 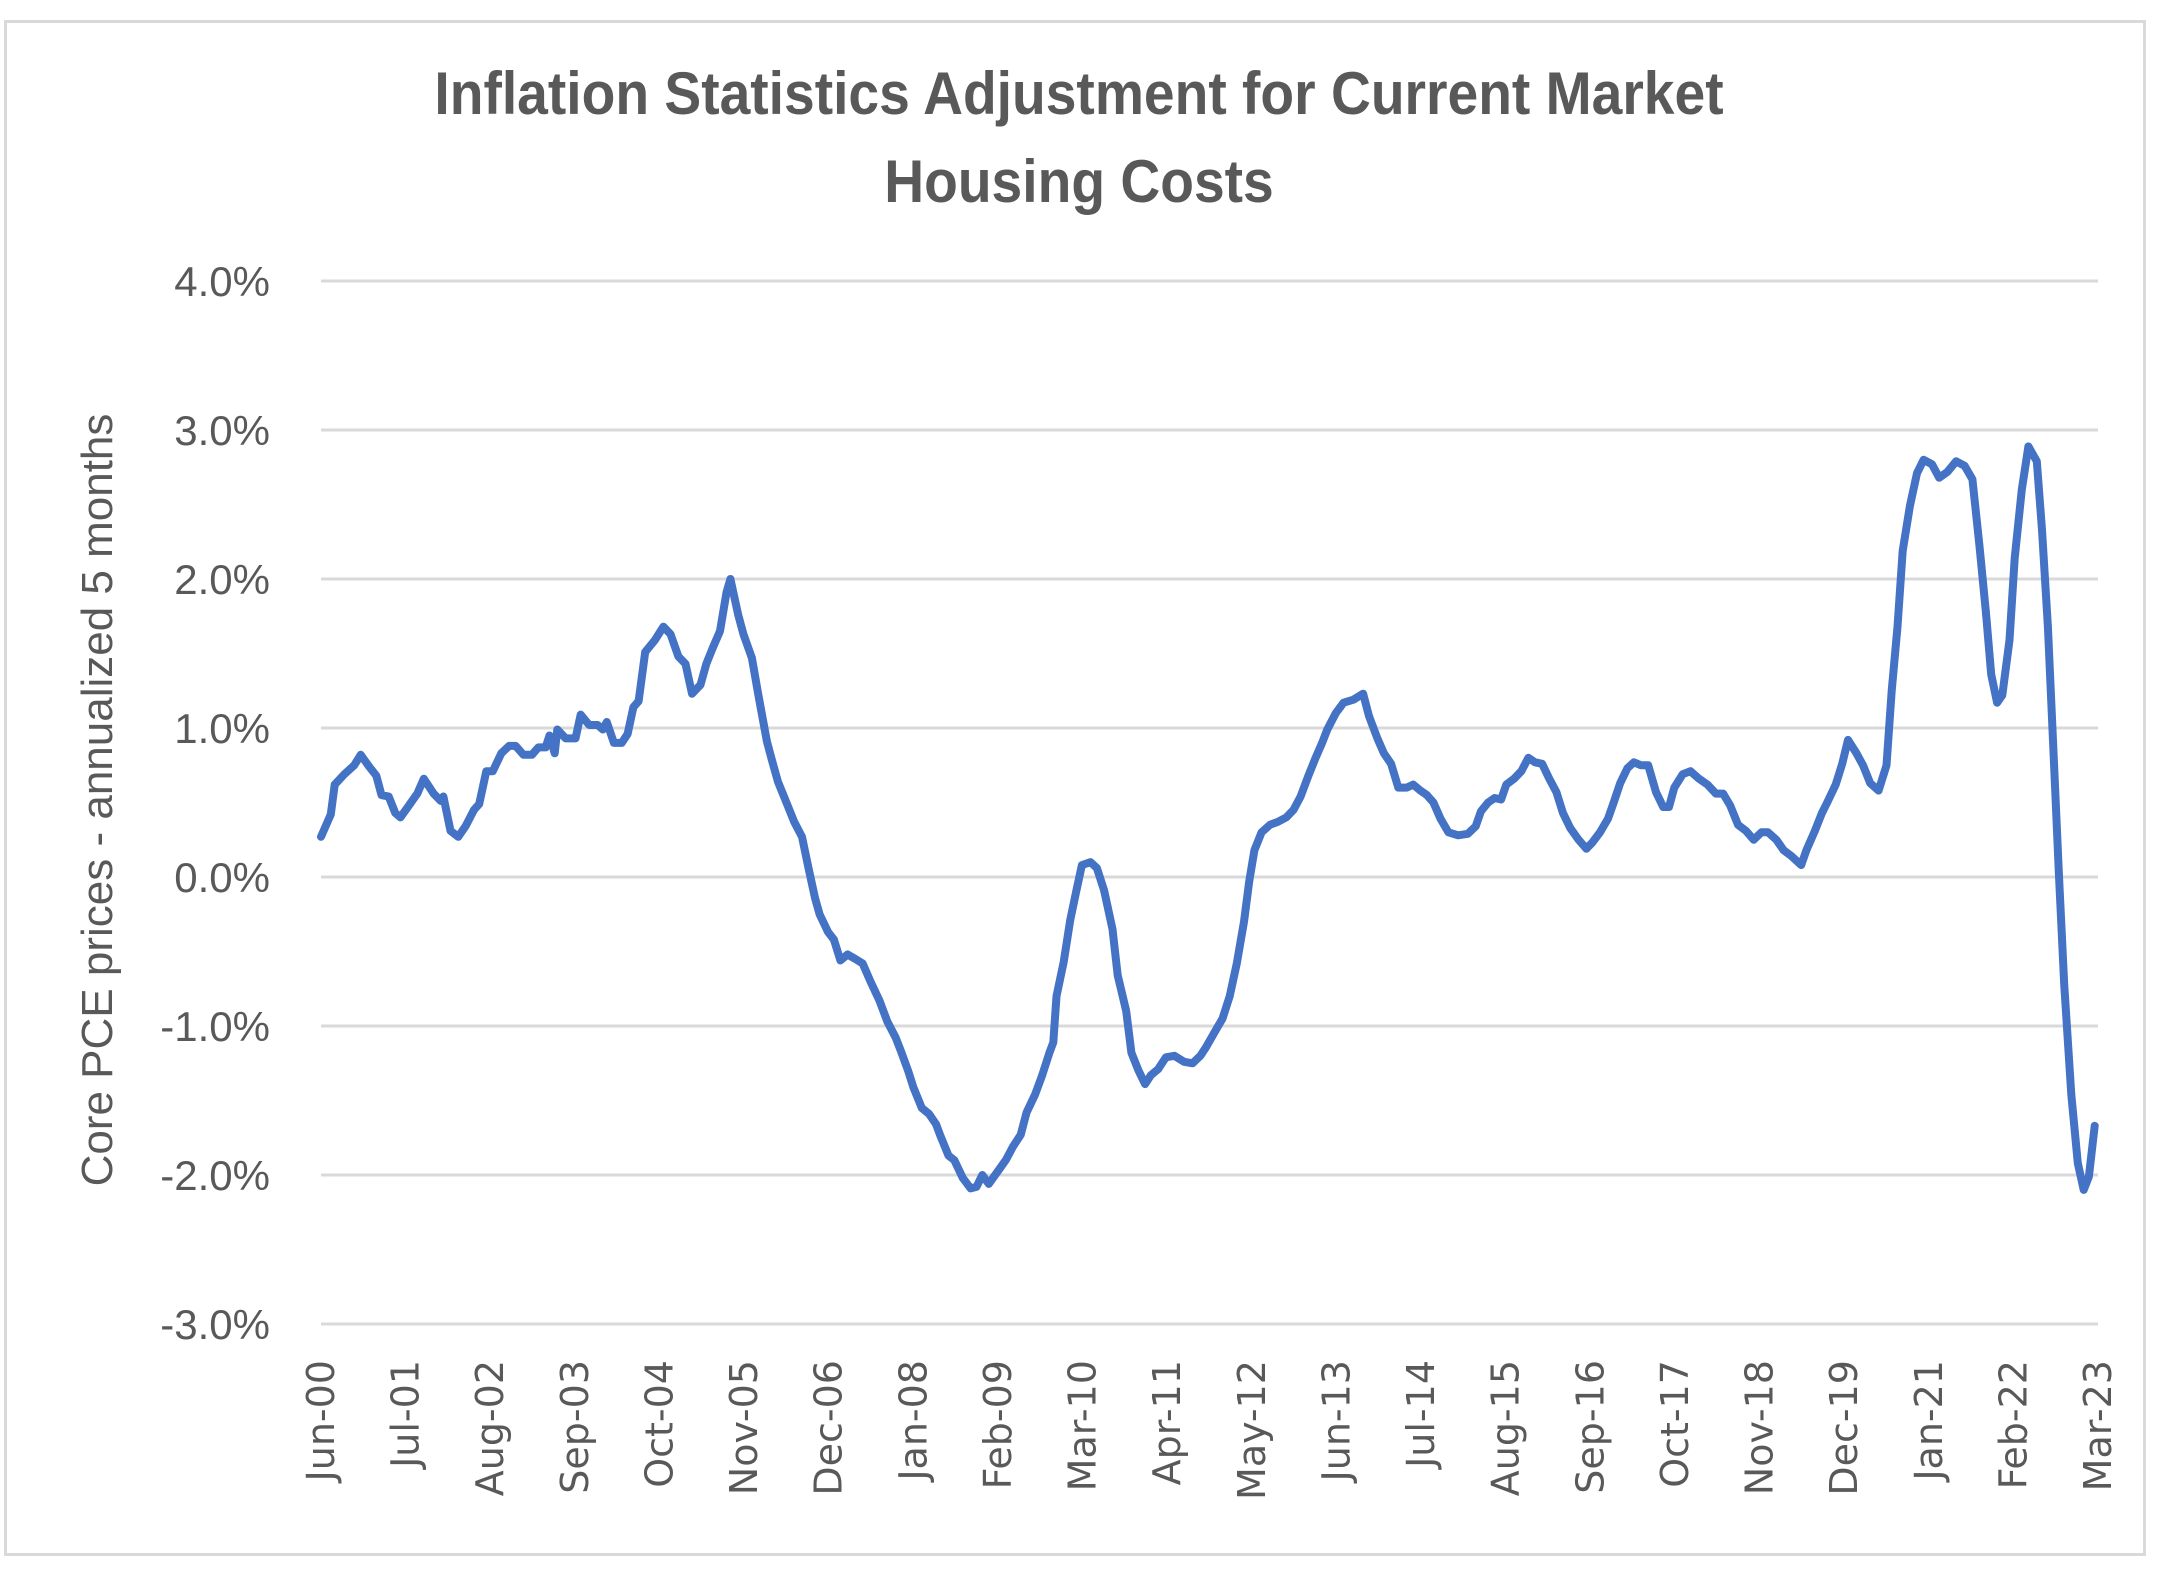 What do you see at coordinates (2013, 1424) in the screenshot?
I see `x-tick-label: Feb-22` at bounding box center [2013, 1424].